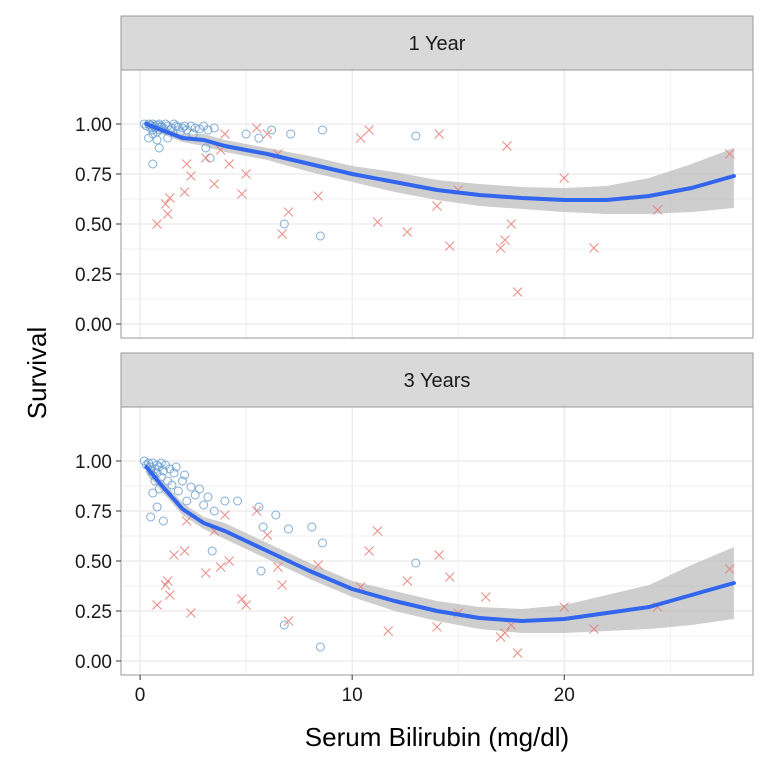 Image resolution: width=768 pixels, height=773 pixels. What do you see at coordinates (93, 512) in the screenshot?
I see `y-tick-label: 0.75` at bounding box center [93, 512].